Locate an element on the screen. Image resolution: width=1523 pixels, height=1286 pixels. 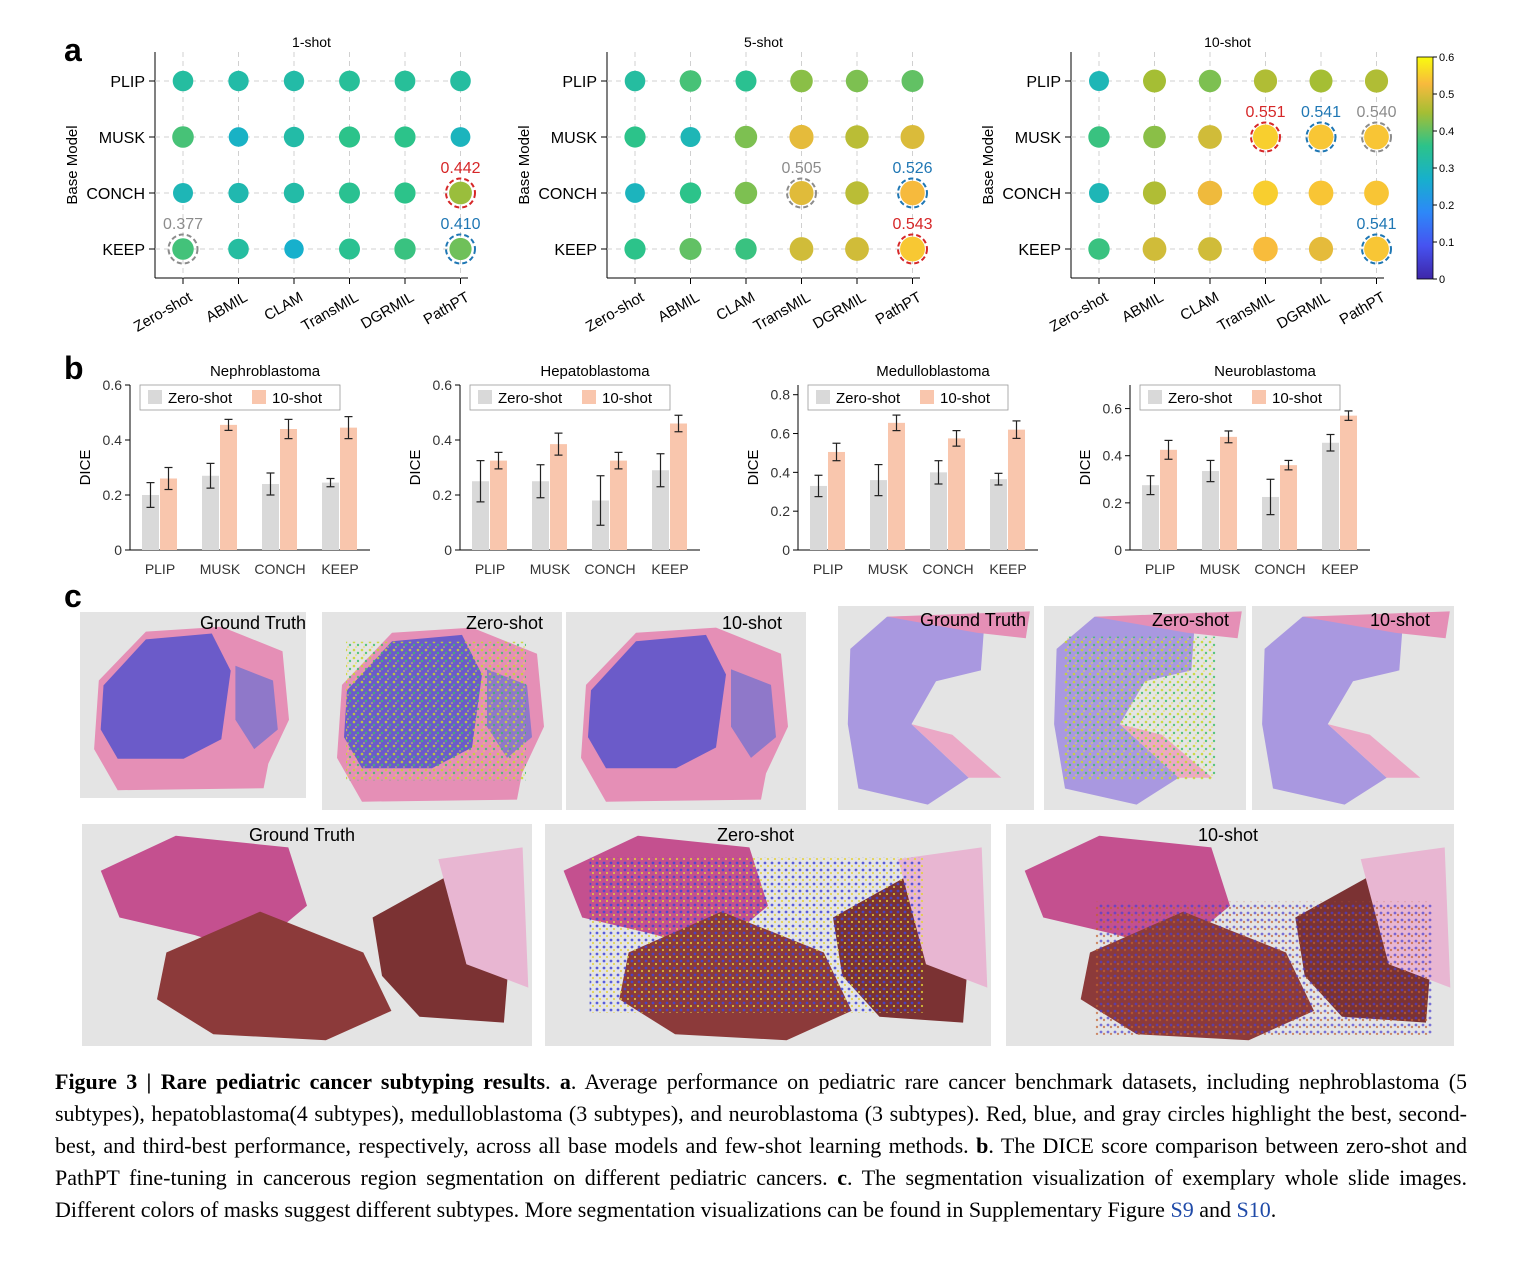
tissue-tumor is located at coordinates (916, 709).